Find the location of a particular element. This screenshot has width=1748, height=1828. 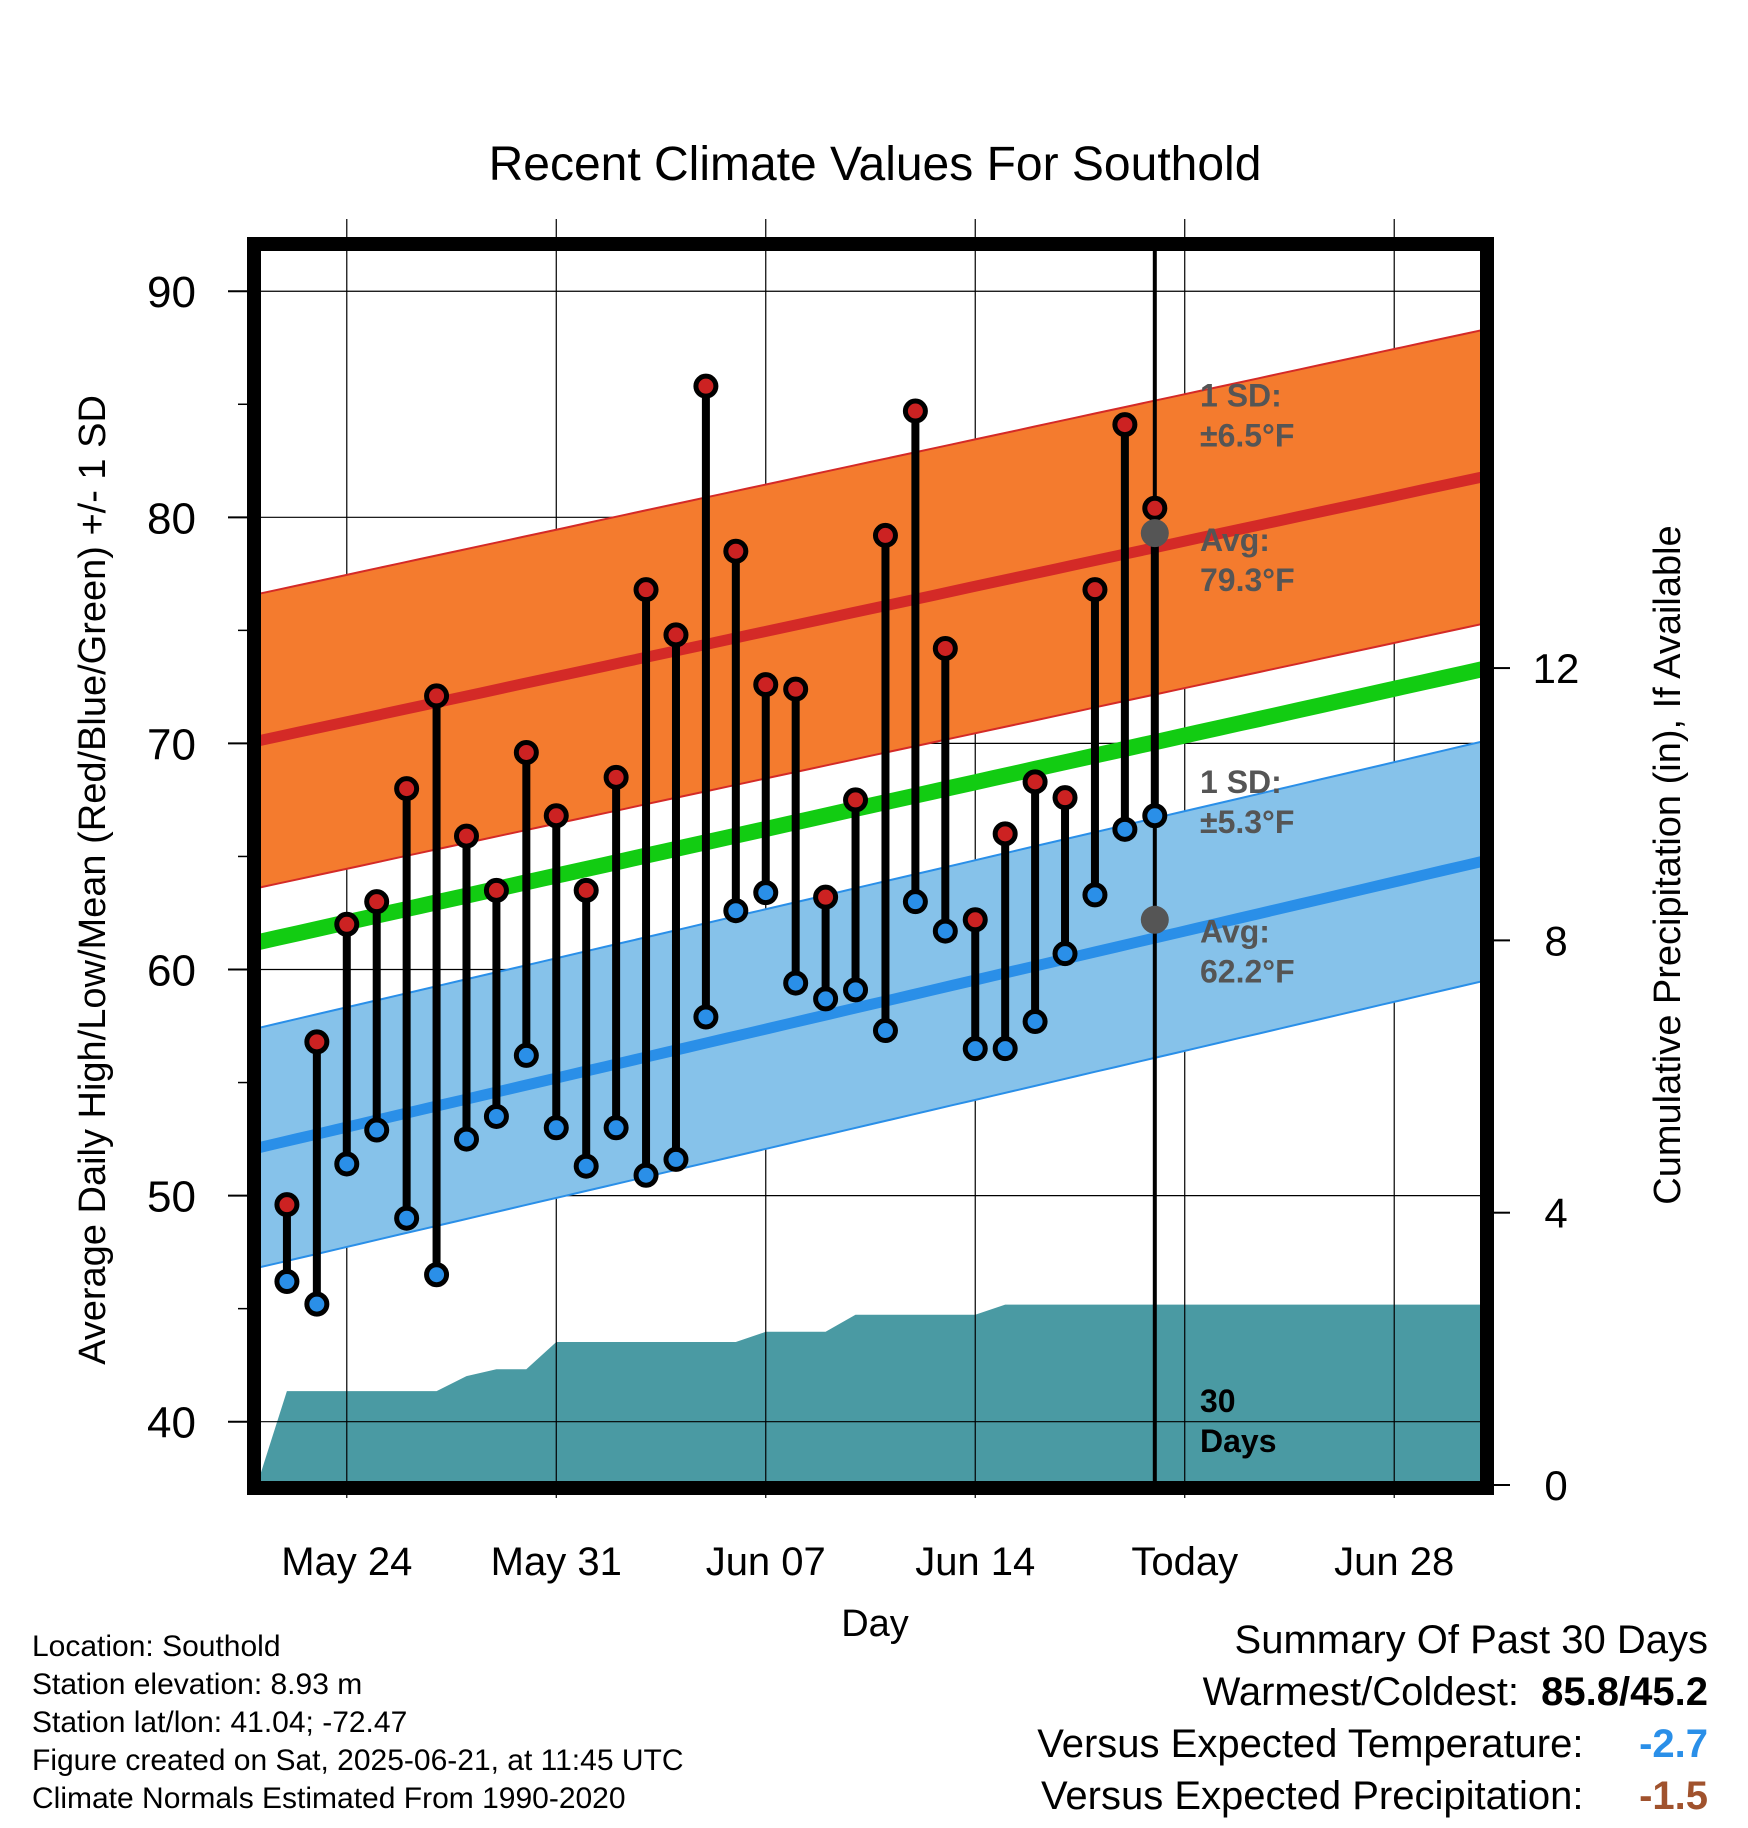

summary-warm-cold: Warmest/Coldest: 85.8/45.2 is located at coordinates (1455, 1692).